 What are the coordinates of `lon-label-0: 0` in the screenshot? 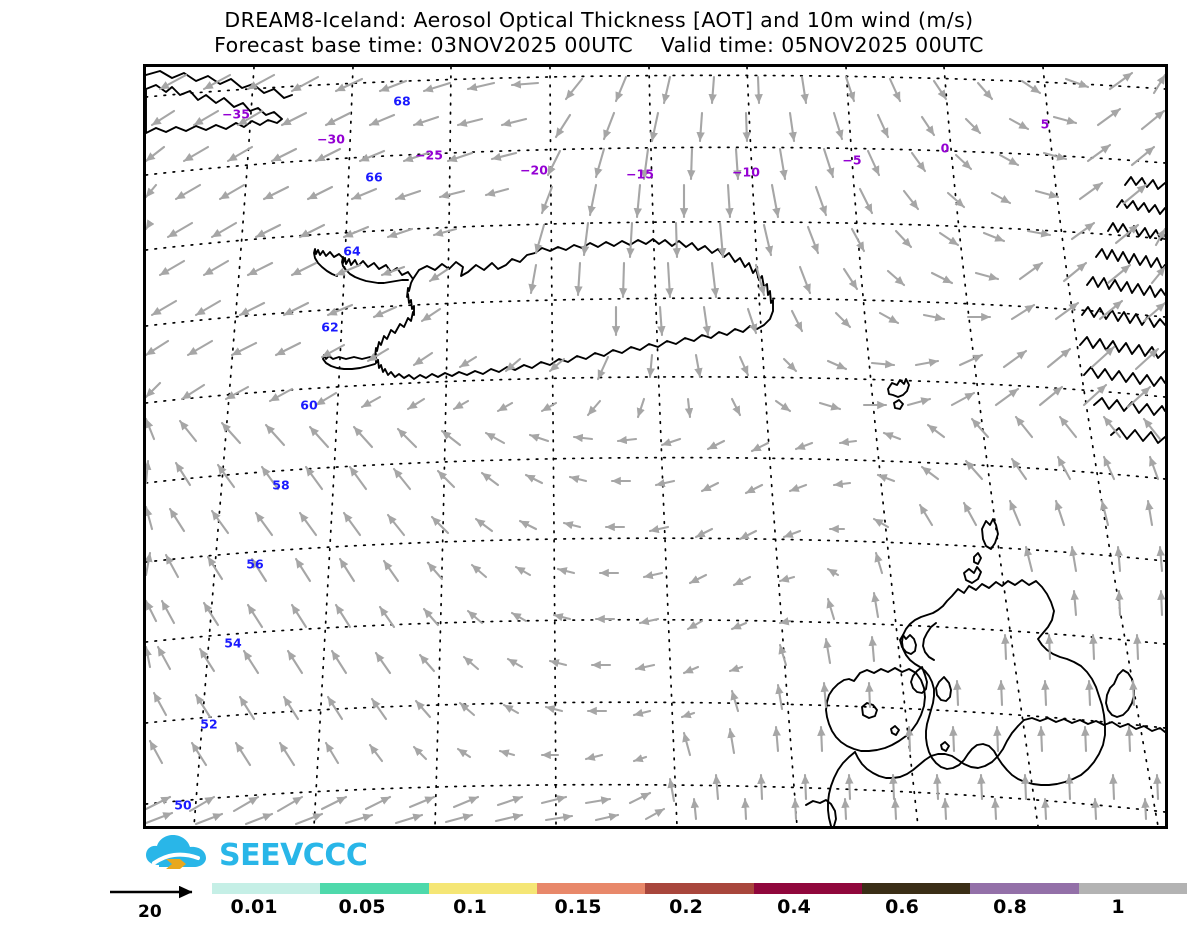 It's located at (945, 148).